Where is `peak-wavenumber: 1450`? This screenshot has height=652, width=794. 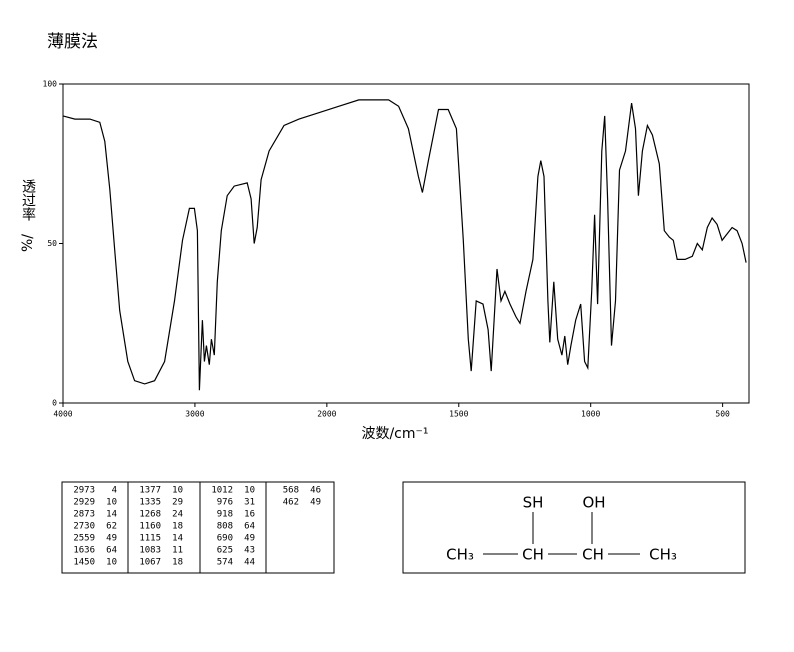 peak-wavenumber: 1450 is located at coordinates (84, 563).